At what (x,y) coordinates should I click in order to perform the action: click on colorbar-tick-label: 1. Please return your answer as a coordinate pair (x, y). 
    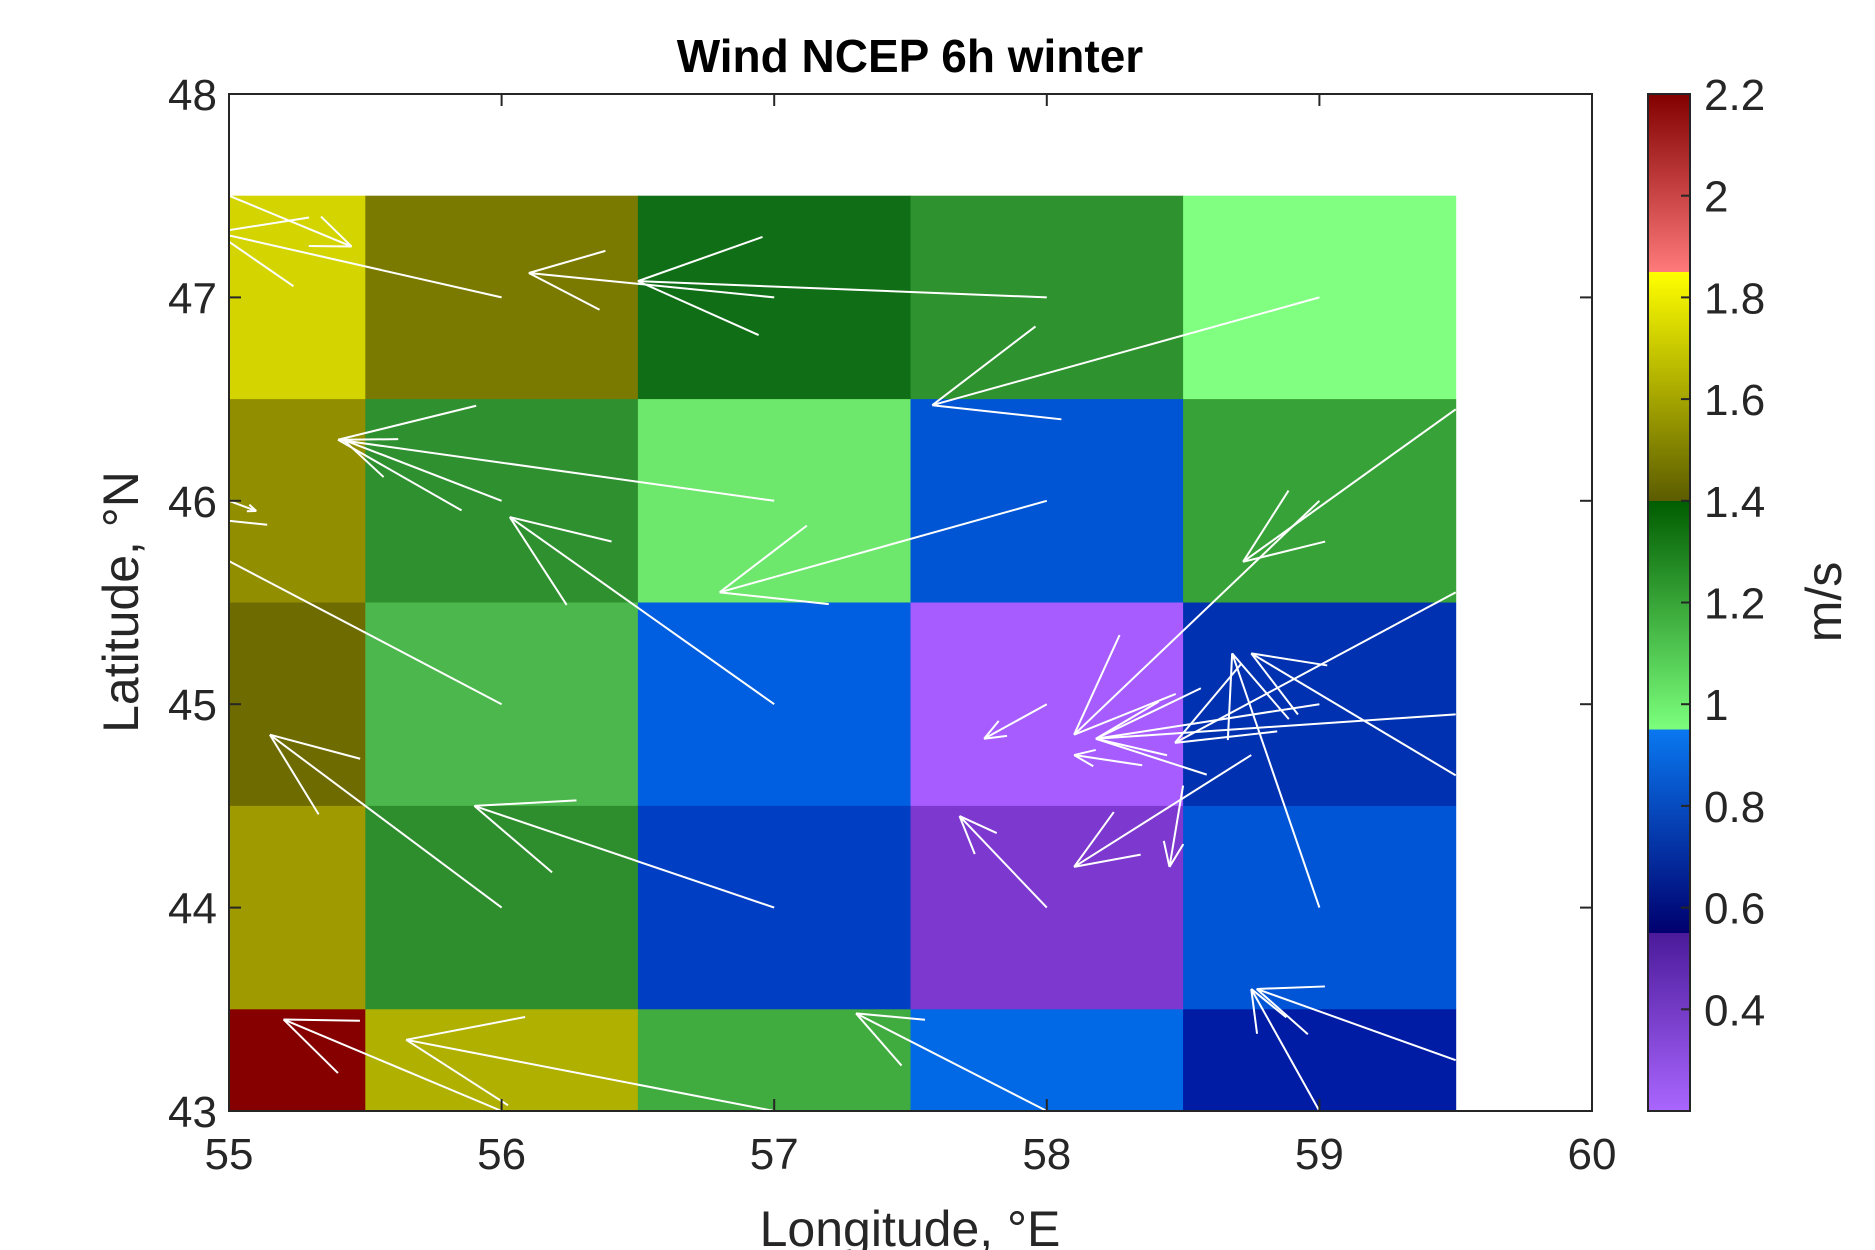
    Looking at the image, I should click on (1716, 705).